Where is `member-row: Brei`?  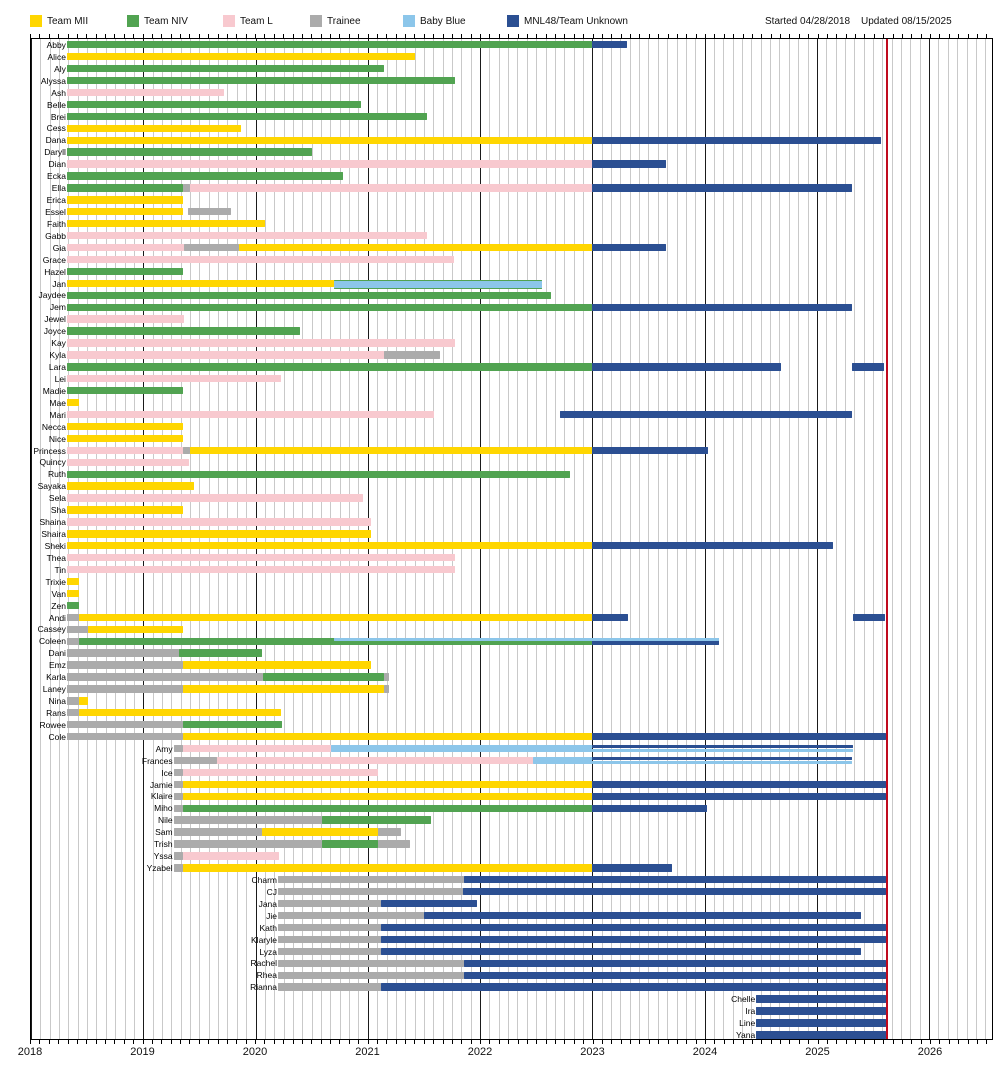 member-row: Brei is located at coordinates (511, 117).